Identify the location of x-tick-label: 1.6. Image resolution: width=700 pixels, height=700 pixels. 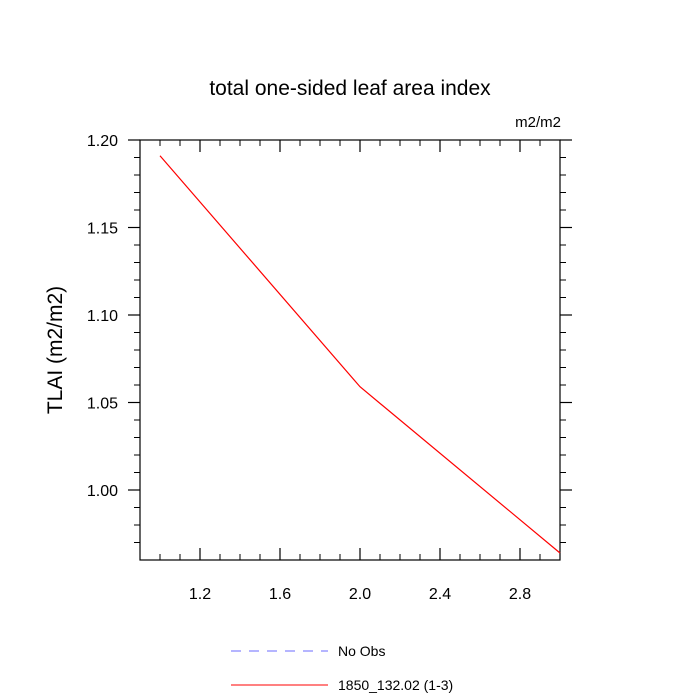
(280, 594).